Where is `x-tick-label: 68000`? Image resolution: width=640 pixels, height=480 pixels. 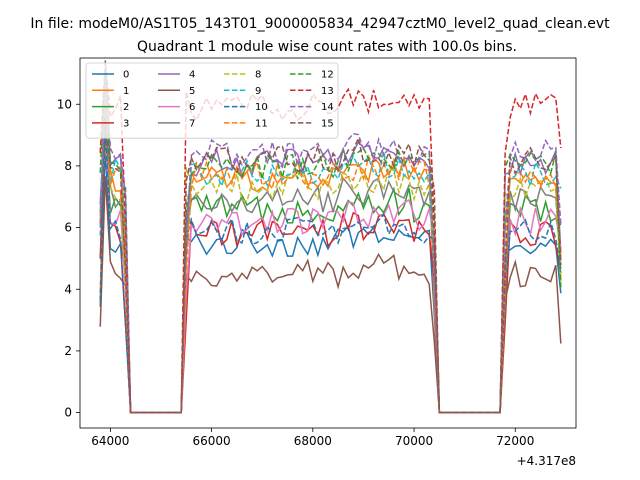
x-tick-label: 68000 is located at coordinates (313, 441).